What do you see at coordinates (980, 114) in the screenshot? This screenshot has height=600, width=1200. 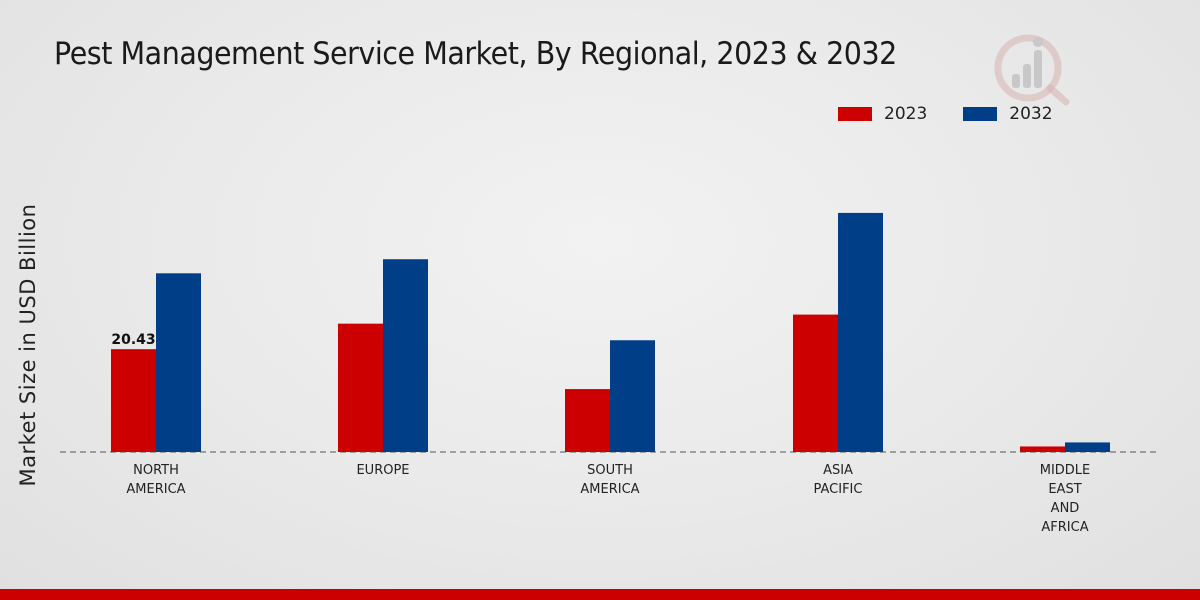 I see `legend-swatch-2032` at bounding box center [980, 114].